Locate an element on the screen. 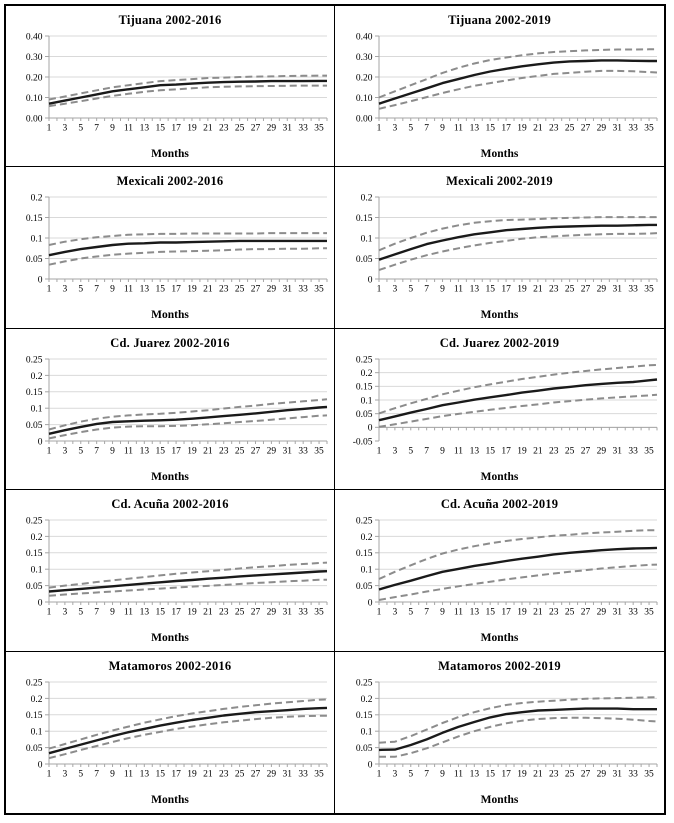 This screenshot has width=674, height=823. svg-text: 0 is located at coordinates (369, 765).